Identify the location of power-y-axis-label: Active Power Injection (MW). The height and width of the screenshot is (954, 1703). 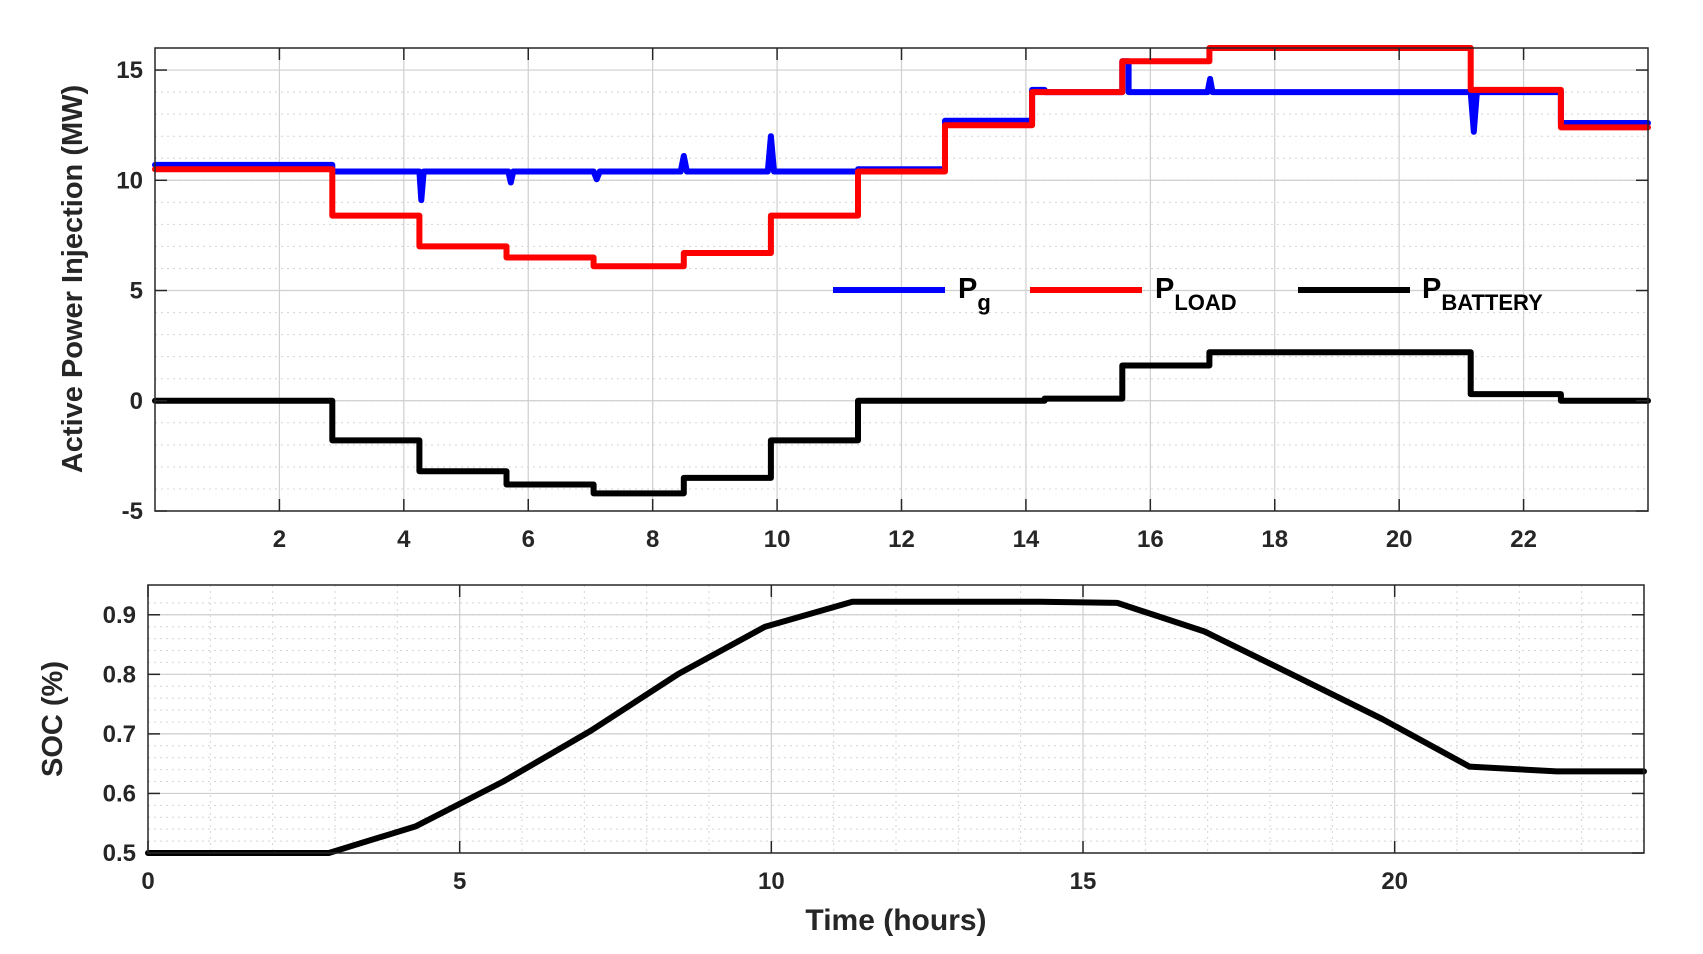
(73, 279).